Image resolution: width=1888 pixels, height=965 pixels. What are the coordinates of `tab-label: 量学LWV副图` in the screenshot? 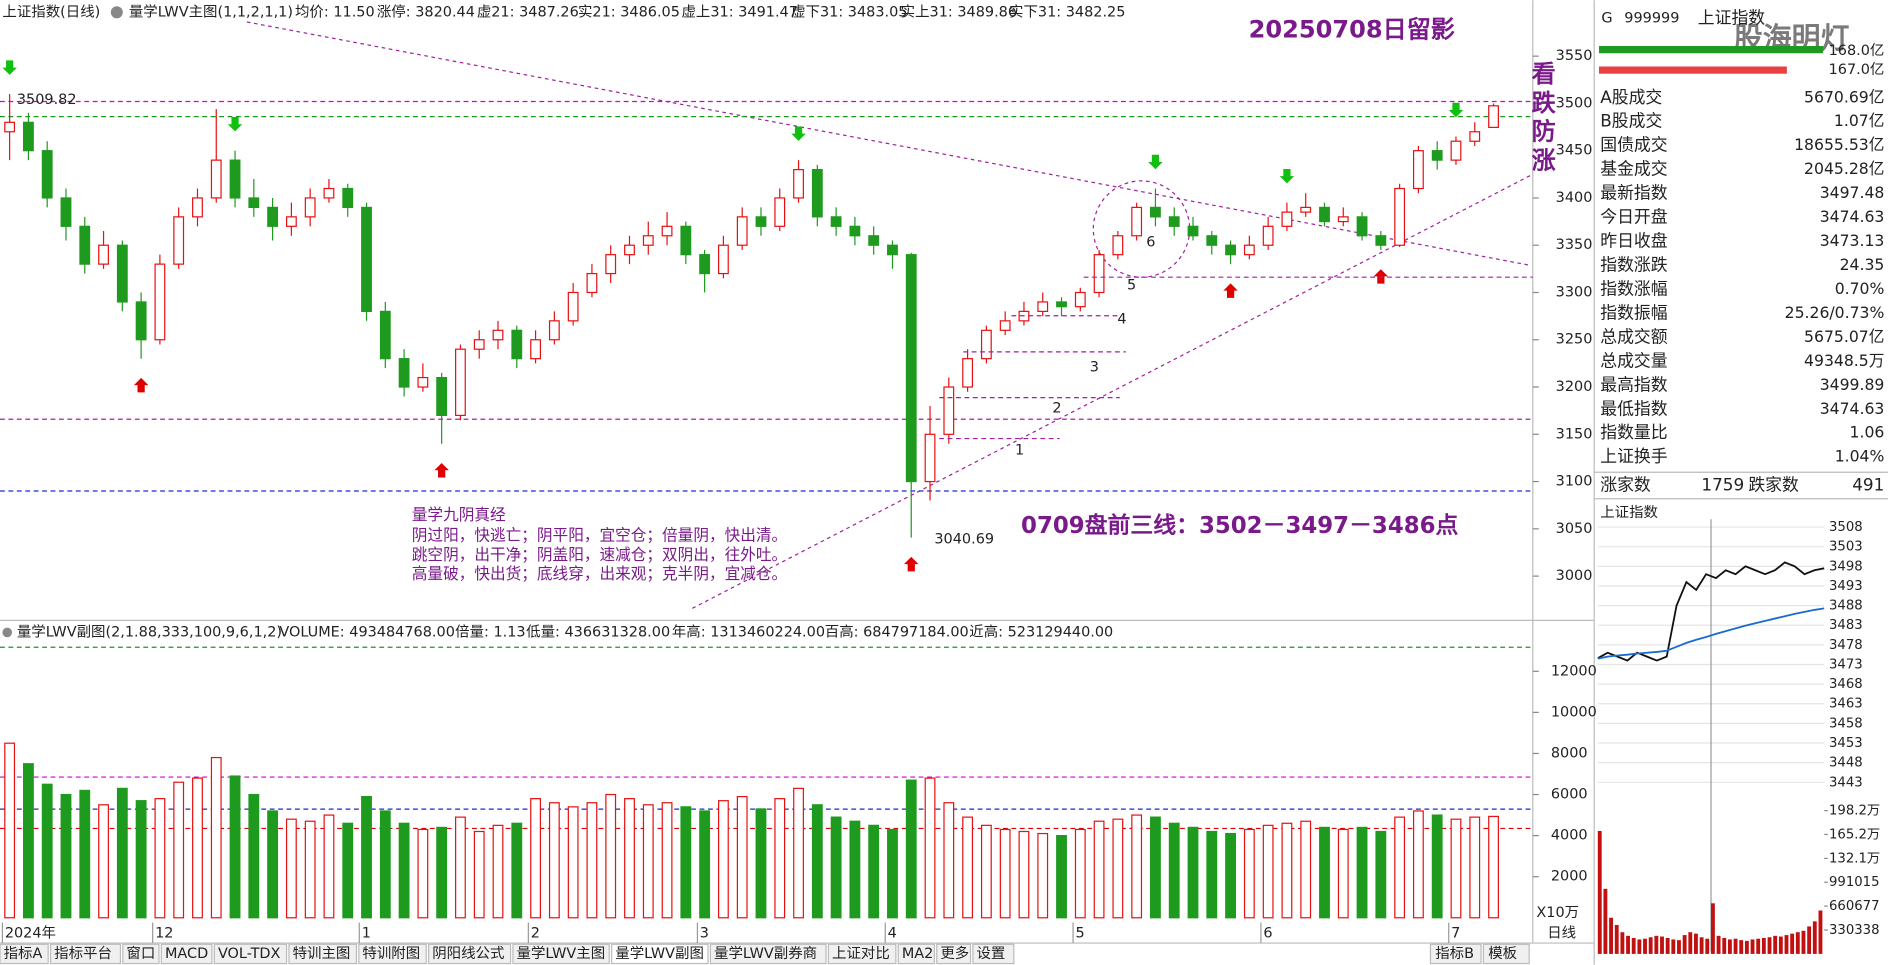 It's located at (659, 953).